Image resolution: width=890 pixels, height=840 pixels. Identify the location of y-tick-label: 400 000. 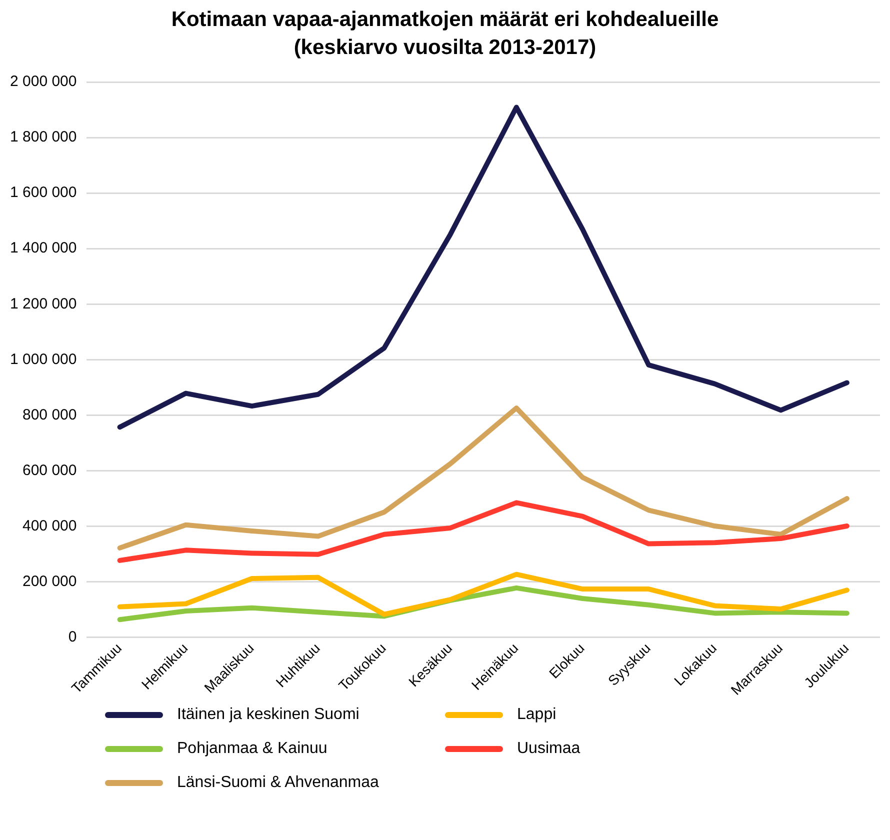
(49, 525).